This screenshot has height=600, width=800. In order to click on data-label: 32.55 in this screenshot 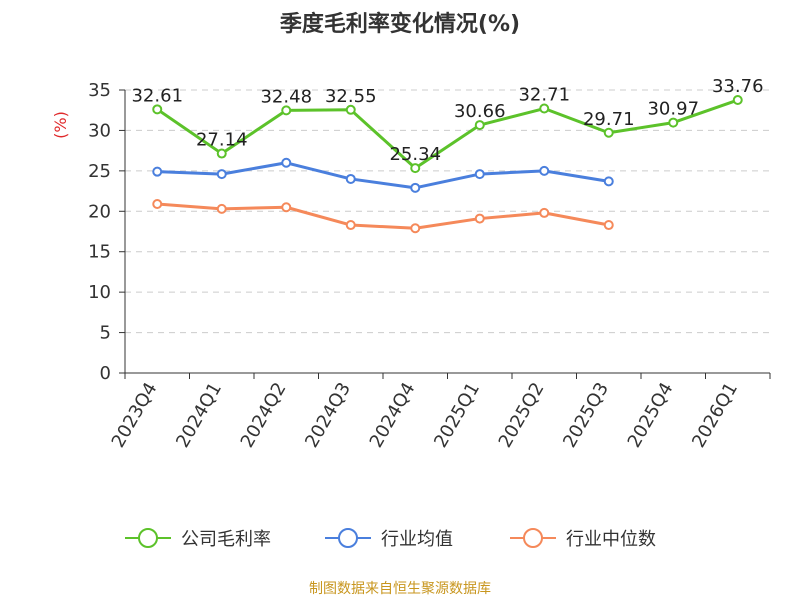, I will do `click(351, 96)`.